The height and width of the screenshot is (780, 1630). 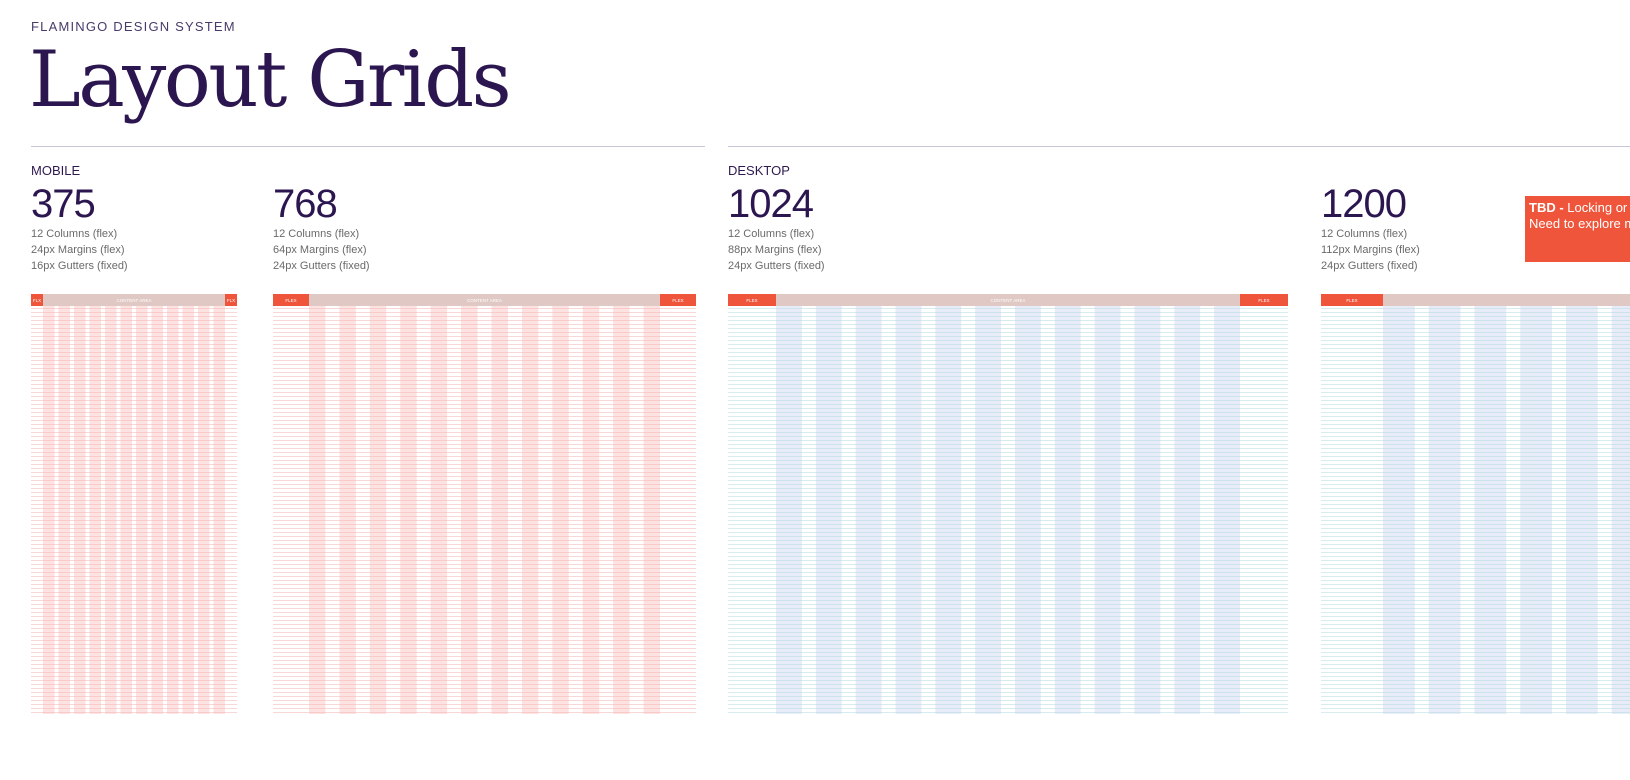 I want to click on gutters-spec: 16px Gutters (fixed), so click(x=79, y=266).